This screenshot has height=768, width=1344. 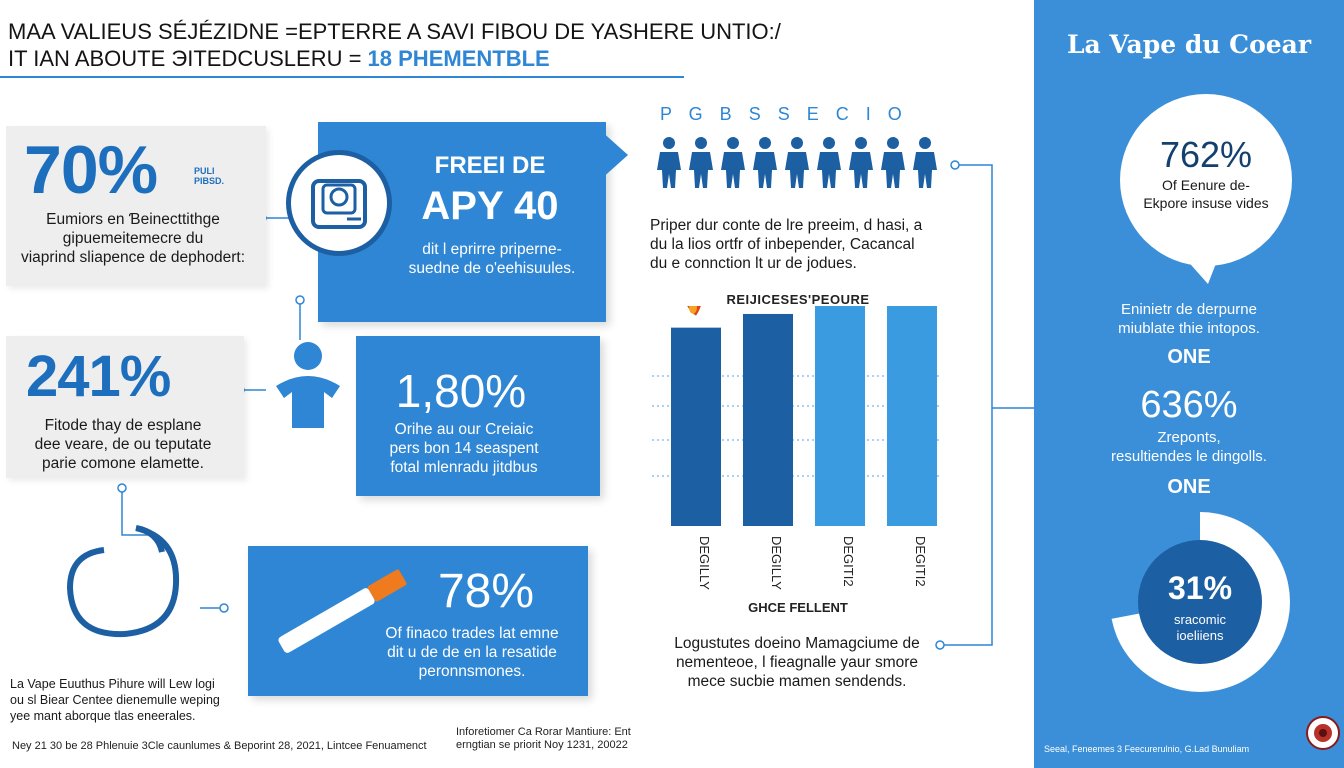 I want to click on chart-title: REIJICESES'PEOURE, so click(x=798, y=299).